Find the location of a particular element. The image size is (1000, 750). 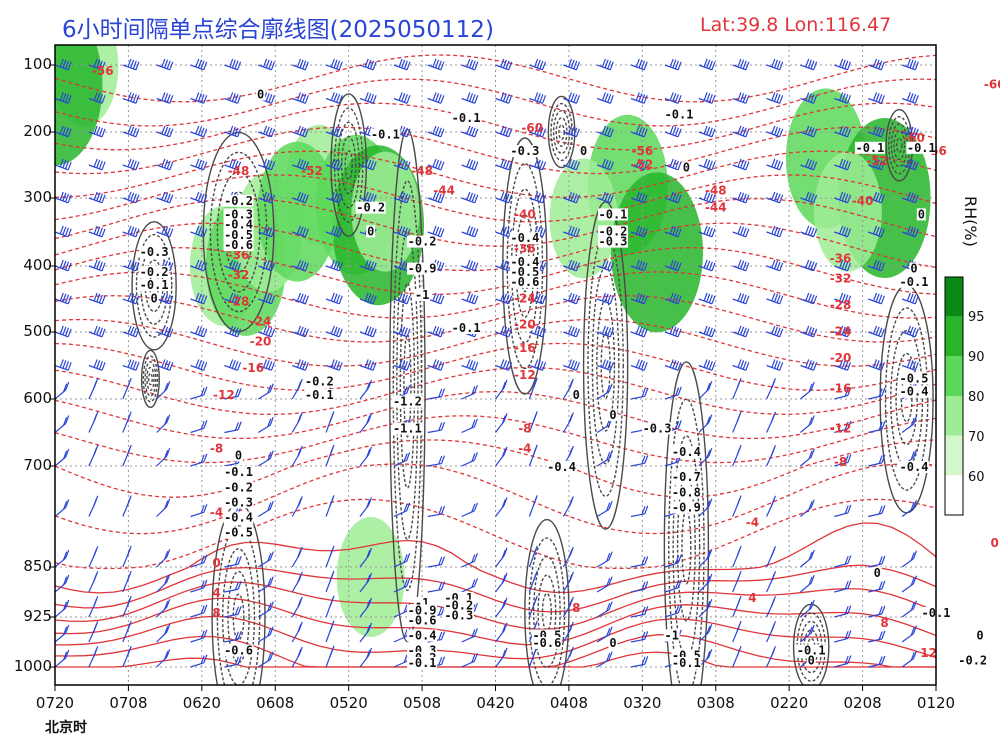

y-axis-label-6: 700 is located at coordinates (37, 465).